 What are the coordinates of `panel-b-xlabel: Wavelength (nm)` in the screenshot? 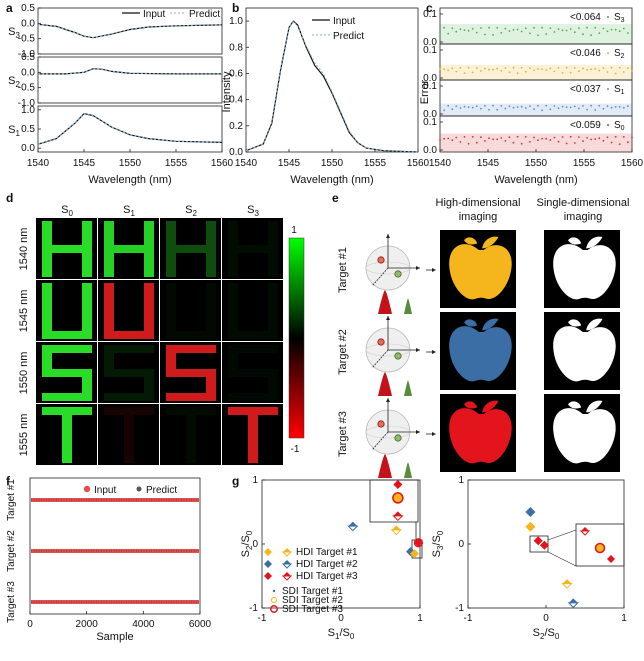 It's located at (331, 180).